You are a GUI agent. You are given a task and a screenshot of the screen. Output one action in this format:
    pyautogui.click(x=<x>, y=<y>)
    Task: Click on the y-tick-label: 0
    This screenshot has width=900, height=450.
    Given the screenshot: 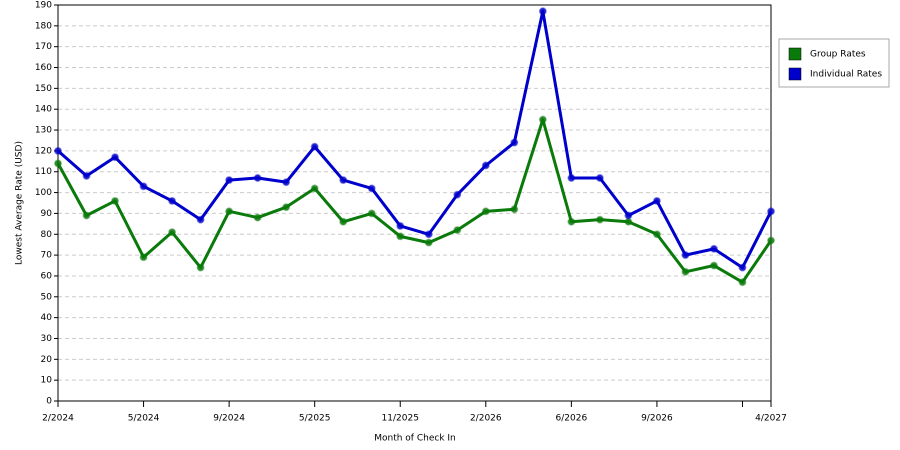 What is the action you would take?
    pyautogui.click(x=49, y=402)
    